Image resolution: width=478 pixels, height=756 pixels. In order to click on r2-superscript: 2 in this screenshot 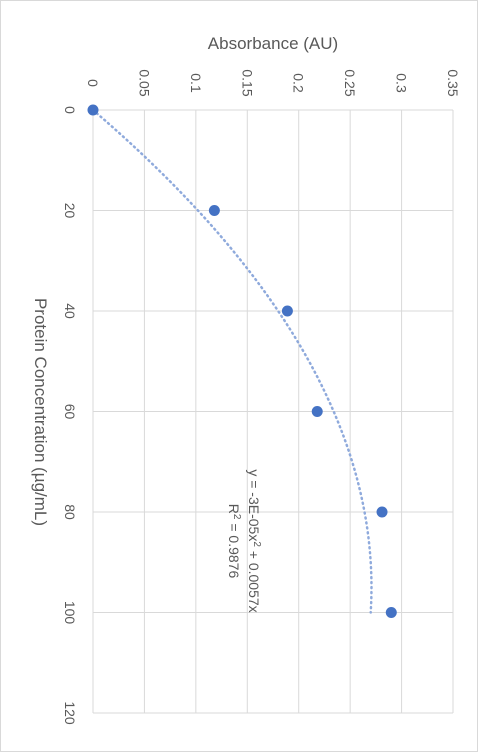, I will do `click(237, 517)`.